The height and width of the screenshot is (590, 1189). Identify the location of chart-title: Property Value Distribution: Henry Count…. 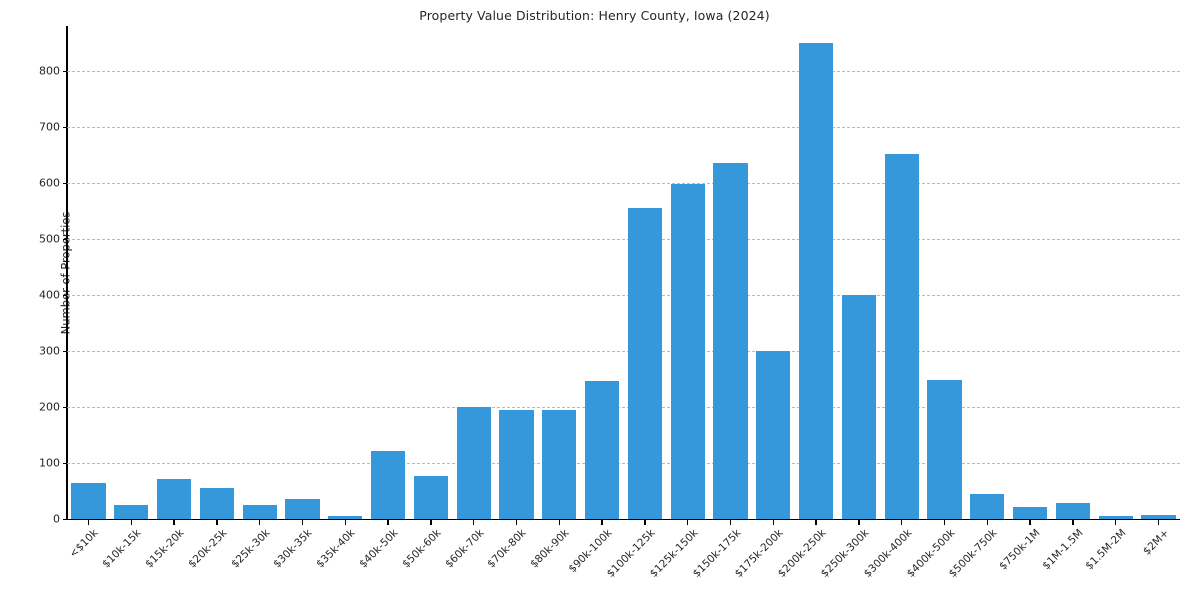
(594, 15).